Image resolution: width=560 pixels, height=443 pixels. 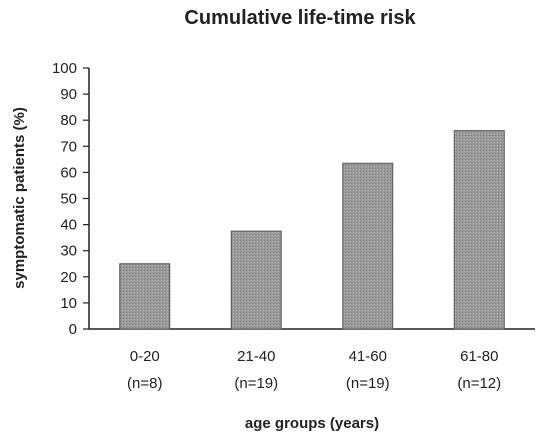 I want to click on y-axis-ticks: 0 10 20 30 40 50 60 70 80 90 100, so click(x=70, y=199).